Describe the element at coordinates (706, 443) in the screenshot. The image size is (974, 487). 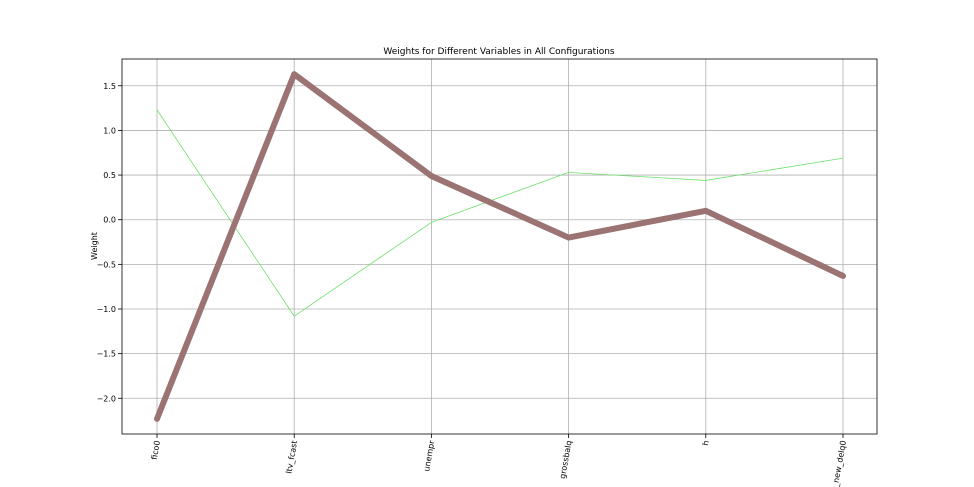
I see `x-tick-label: h` at that location.